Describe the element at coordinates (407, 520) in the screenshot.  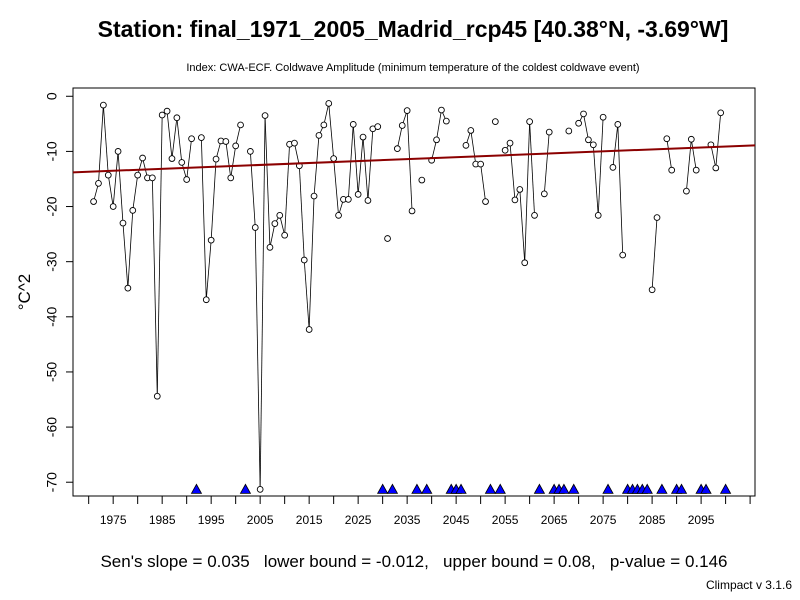
I see `x-tick-label: 2035` at that location.